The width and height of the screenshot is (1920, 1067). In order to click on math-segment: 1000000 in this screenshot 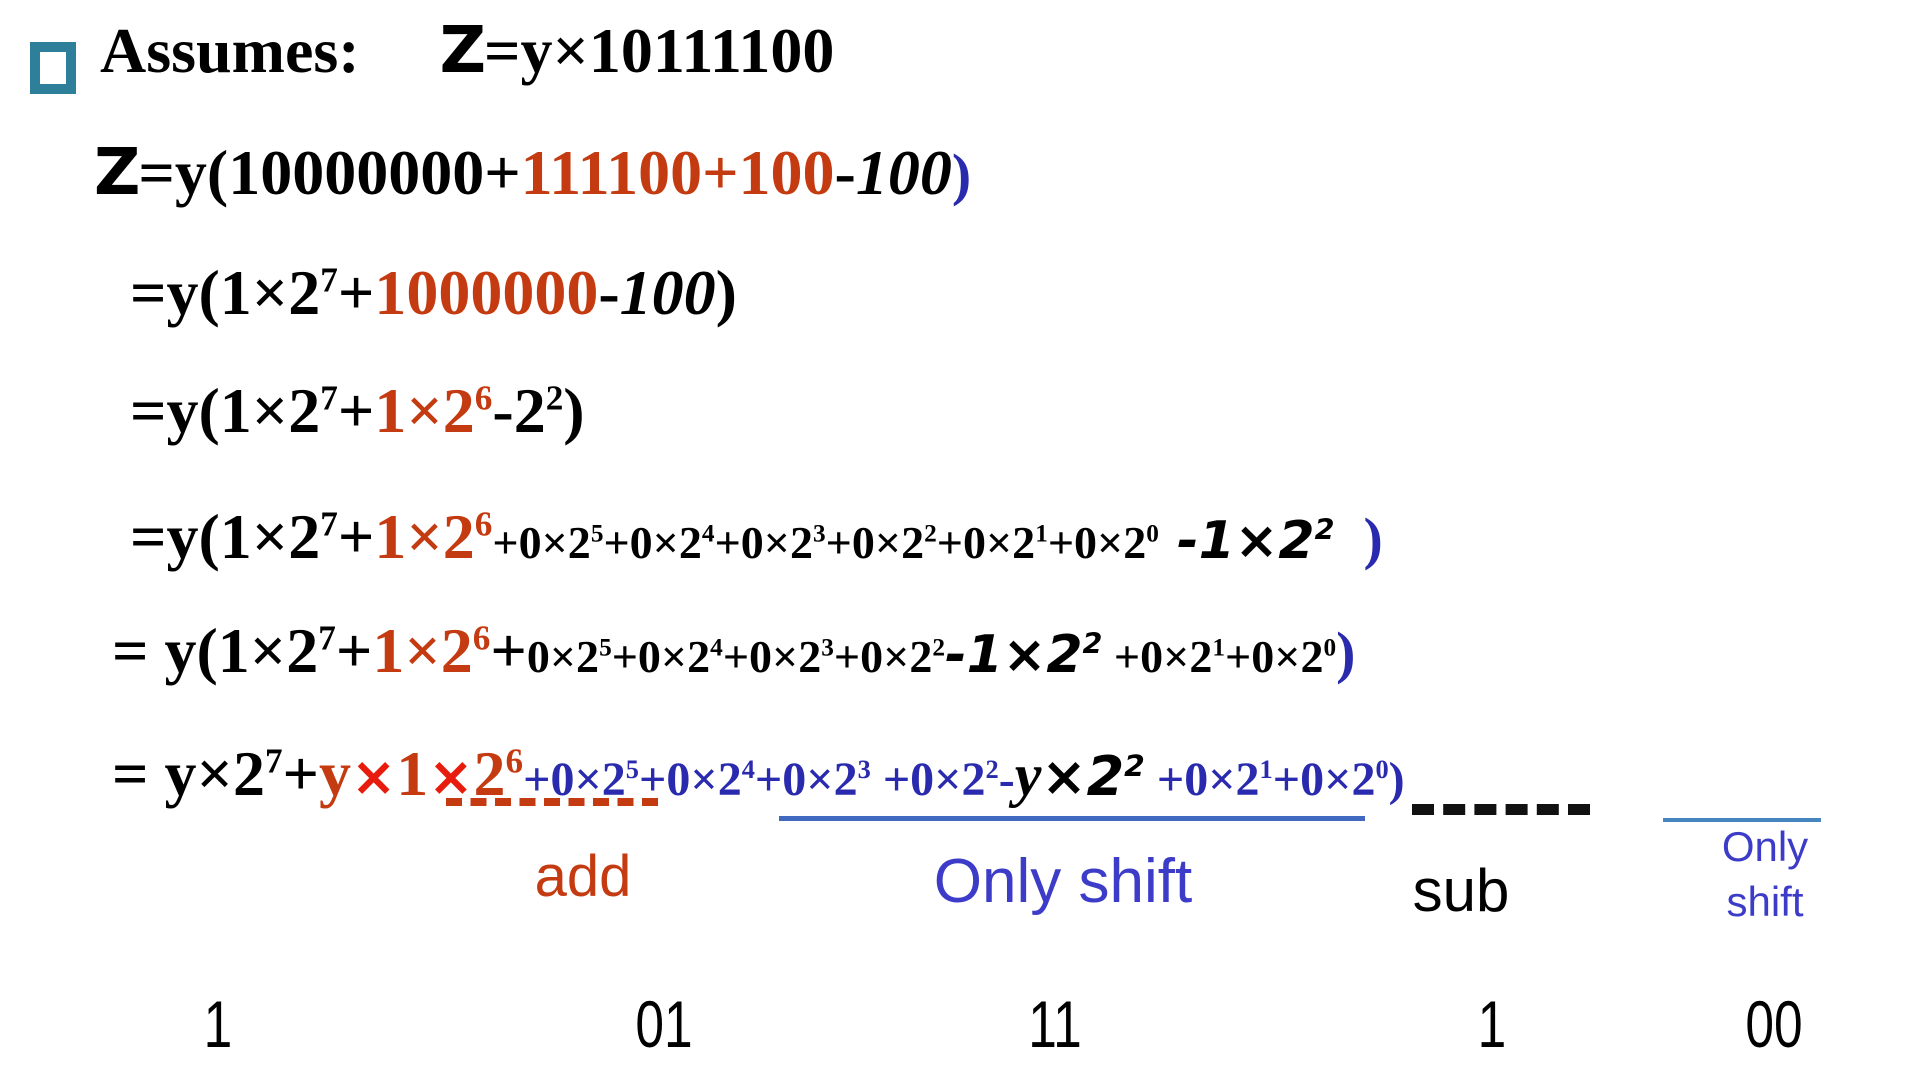, I will do `click(486, 292)`.